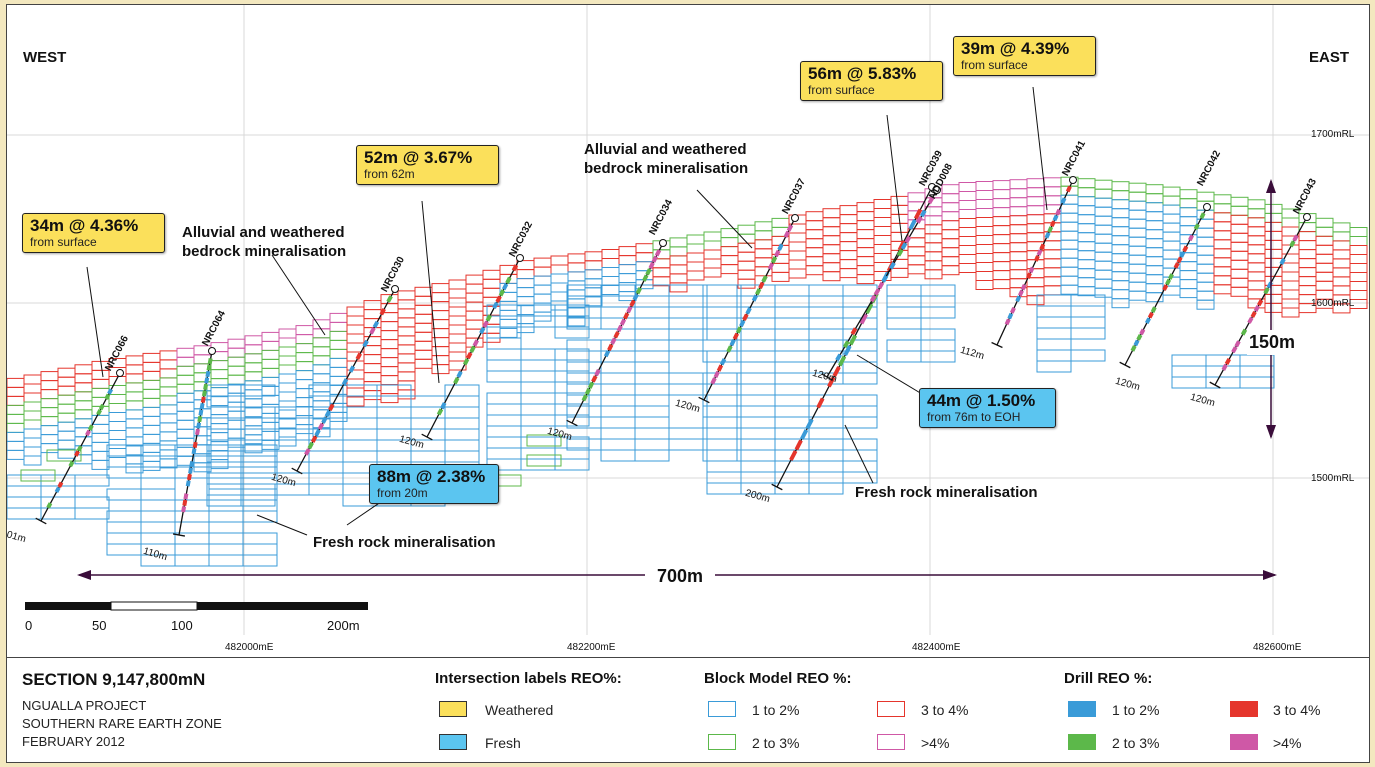  I want to click on drill-3to4-swatch, so click(1244, 709).